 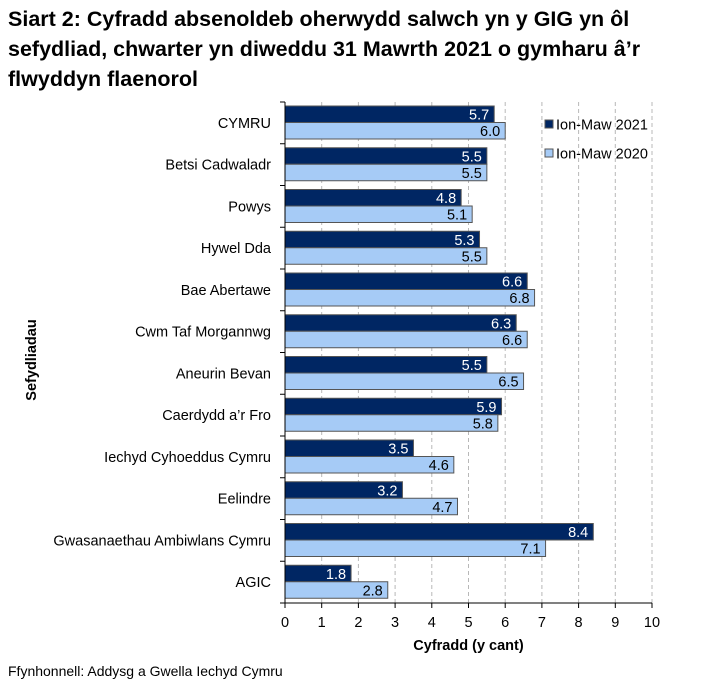 I want to click on x-tick-label: 6, so click(x=505, y=623).